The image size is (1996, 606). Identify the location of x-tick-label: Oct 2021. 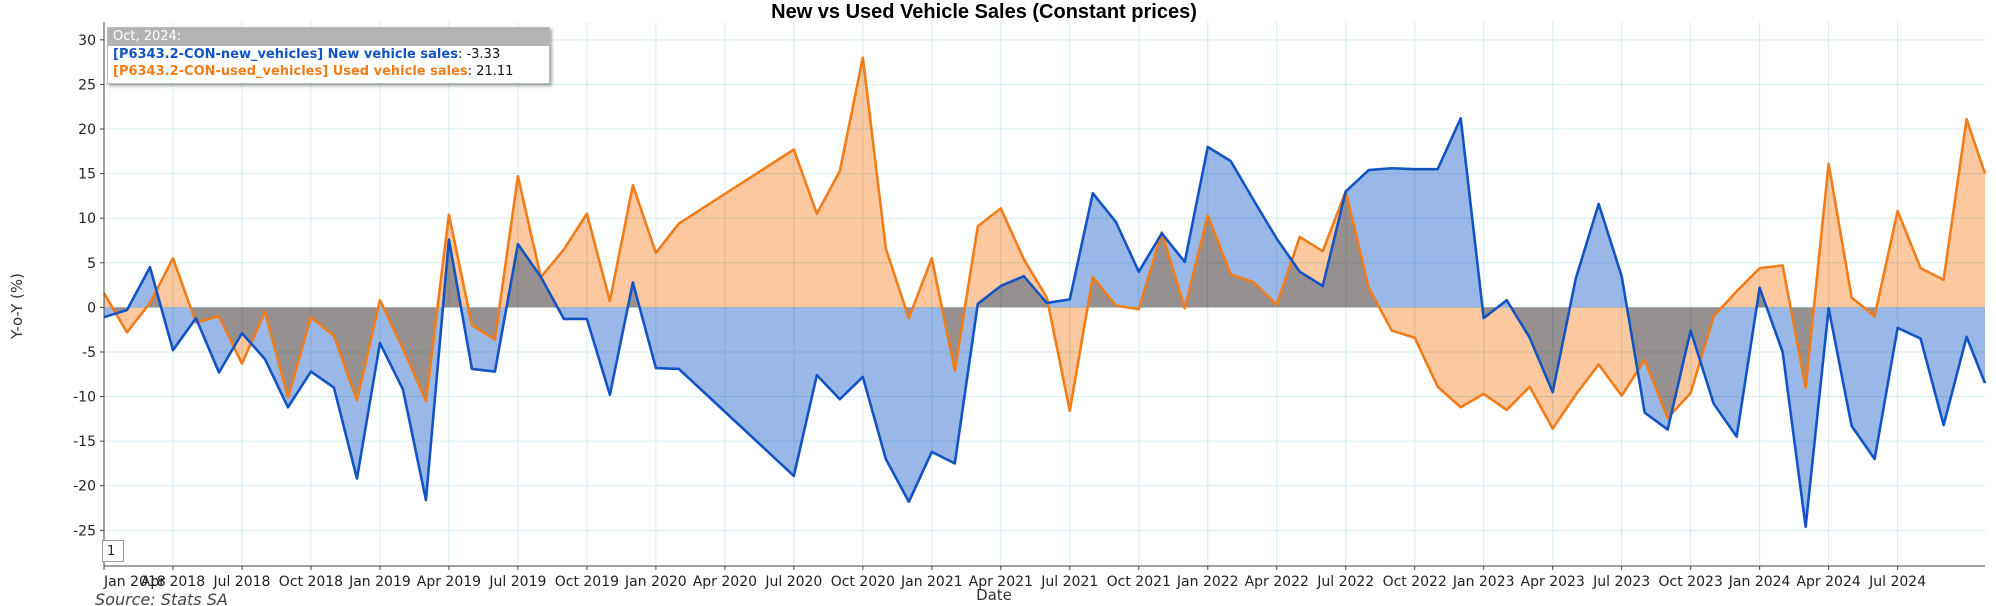
(1139, 582).